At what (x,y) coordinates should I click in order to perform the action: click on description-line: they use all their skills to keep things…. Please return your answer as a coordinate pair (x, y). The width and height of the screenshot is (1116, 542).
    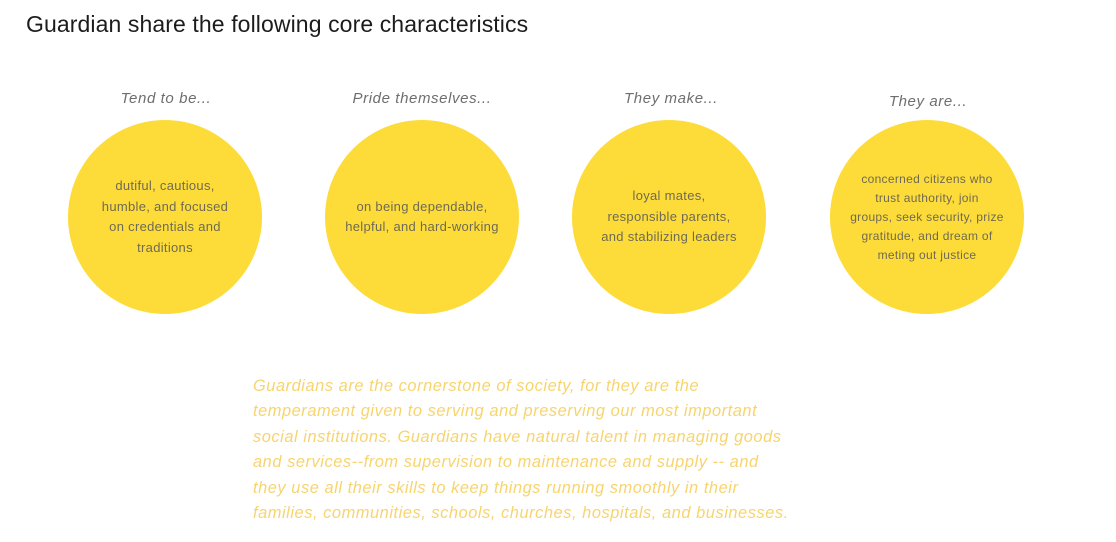
    Looking at the image, I should click on (496, 487).